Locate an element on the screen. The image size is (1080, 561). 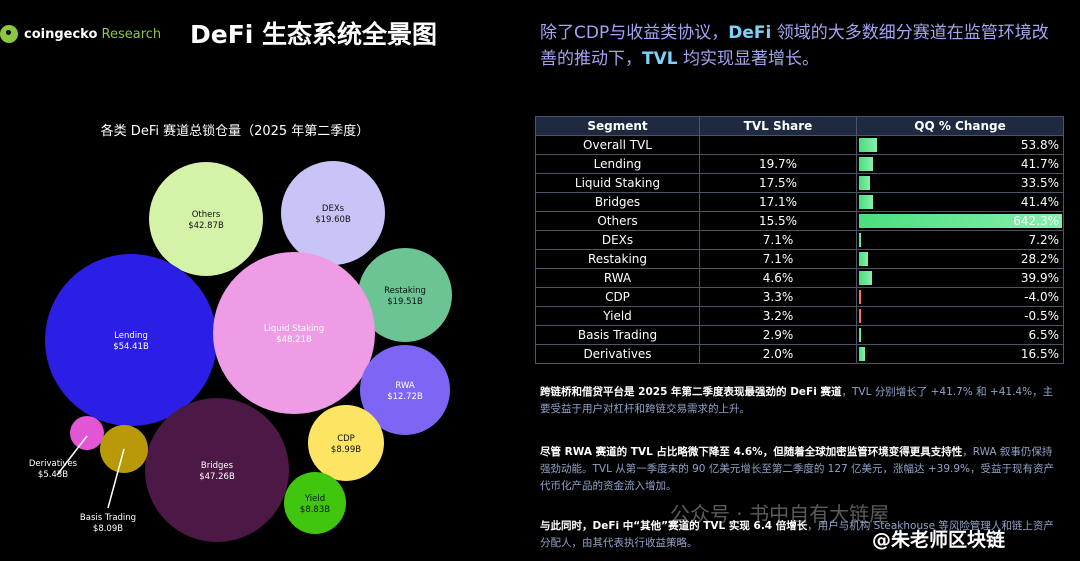
cell-segment-dexs: DEXs is located at coordinates (617, 240).